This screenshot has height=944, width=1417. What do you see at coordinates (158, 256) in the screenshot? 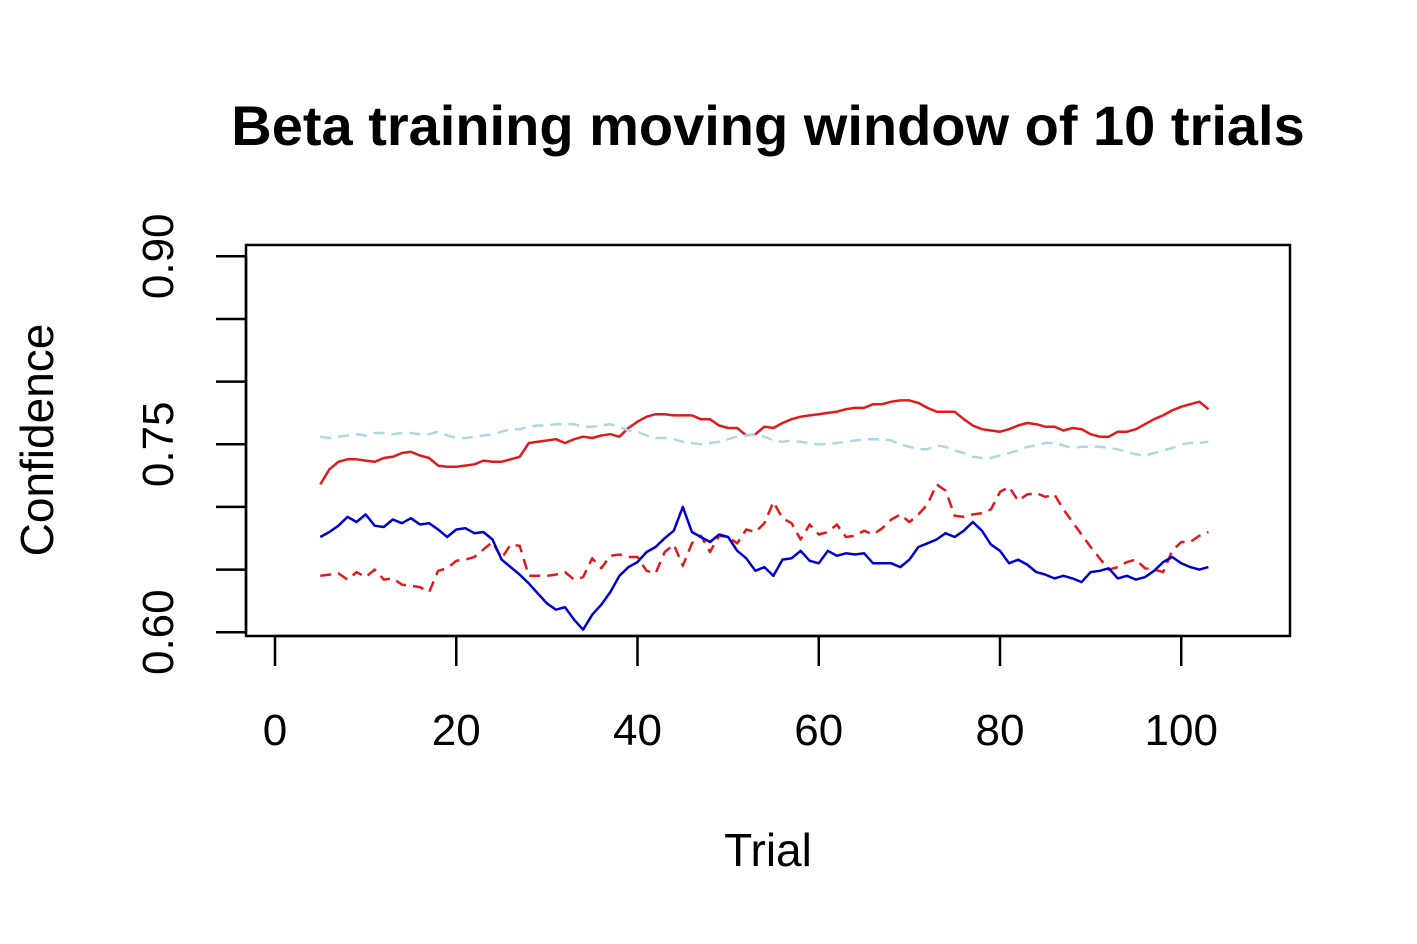
I see `y-tick-label: 0.90` at bounding box center [158, 256].